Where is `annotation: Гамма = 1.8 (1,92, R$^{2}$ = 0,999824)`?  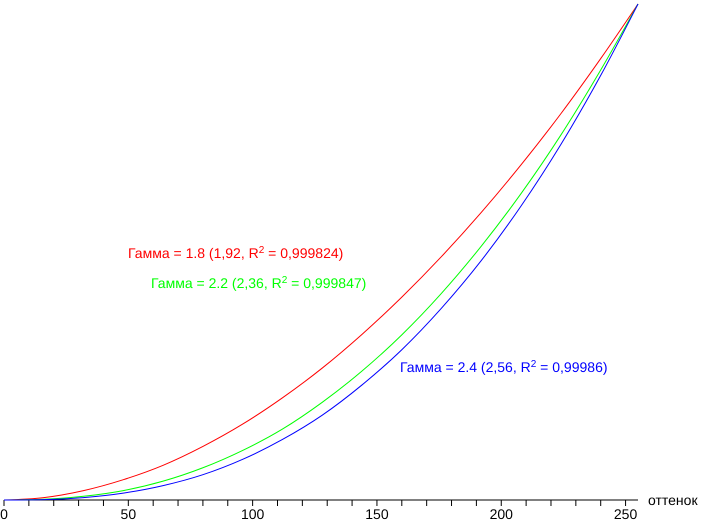
annotation: Гамма = 1.8 (1,92, R$^{2}$ = 0,999824) is located at coordinates (236, 252).